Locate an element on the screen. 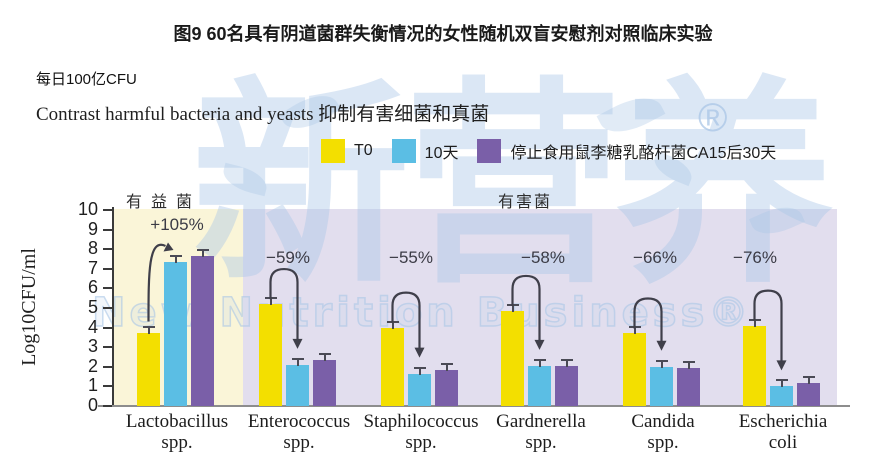  category-label-enterococcus: Enterococcus spp. is located at coordinates (299, 432).